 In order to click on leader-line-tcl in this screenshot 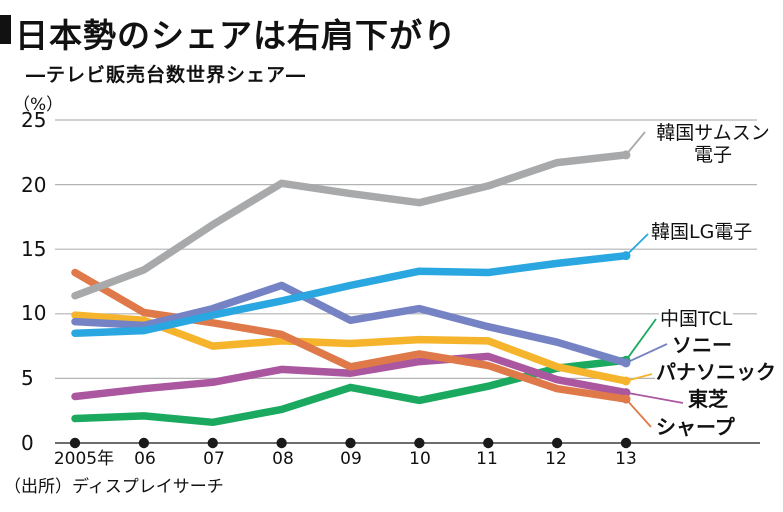, I will do `click(641, 339)`.